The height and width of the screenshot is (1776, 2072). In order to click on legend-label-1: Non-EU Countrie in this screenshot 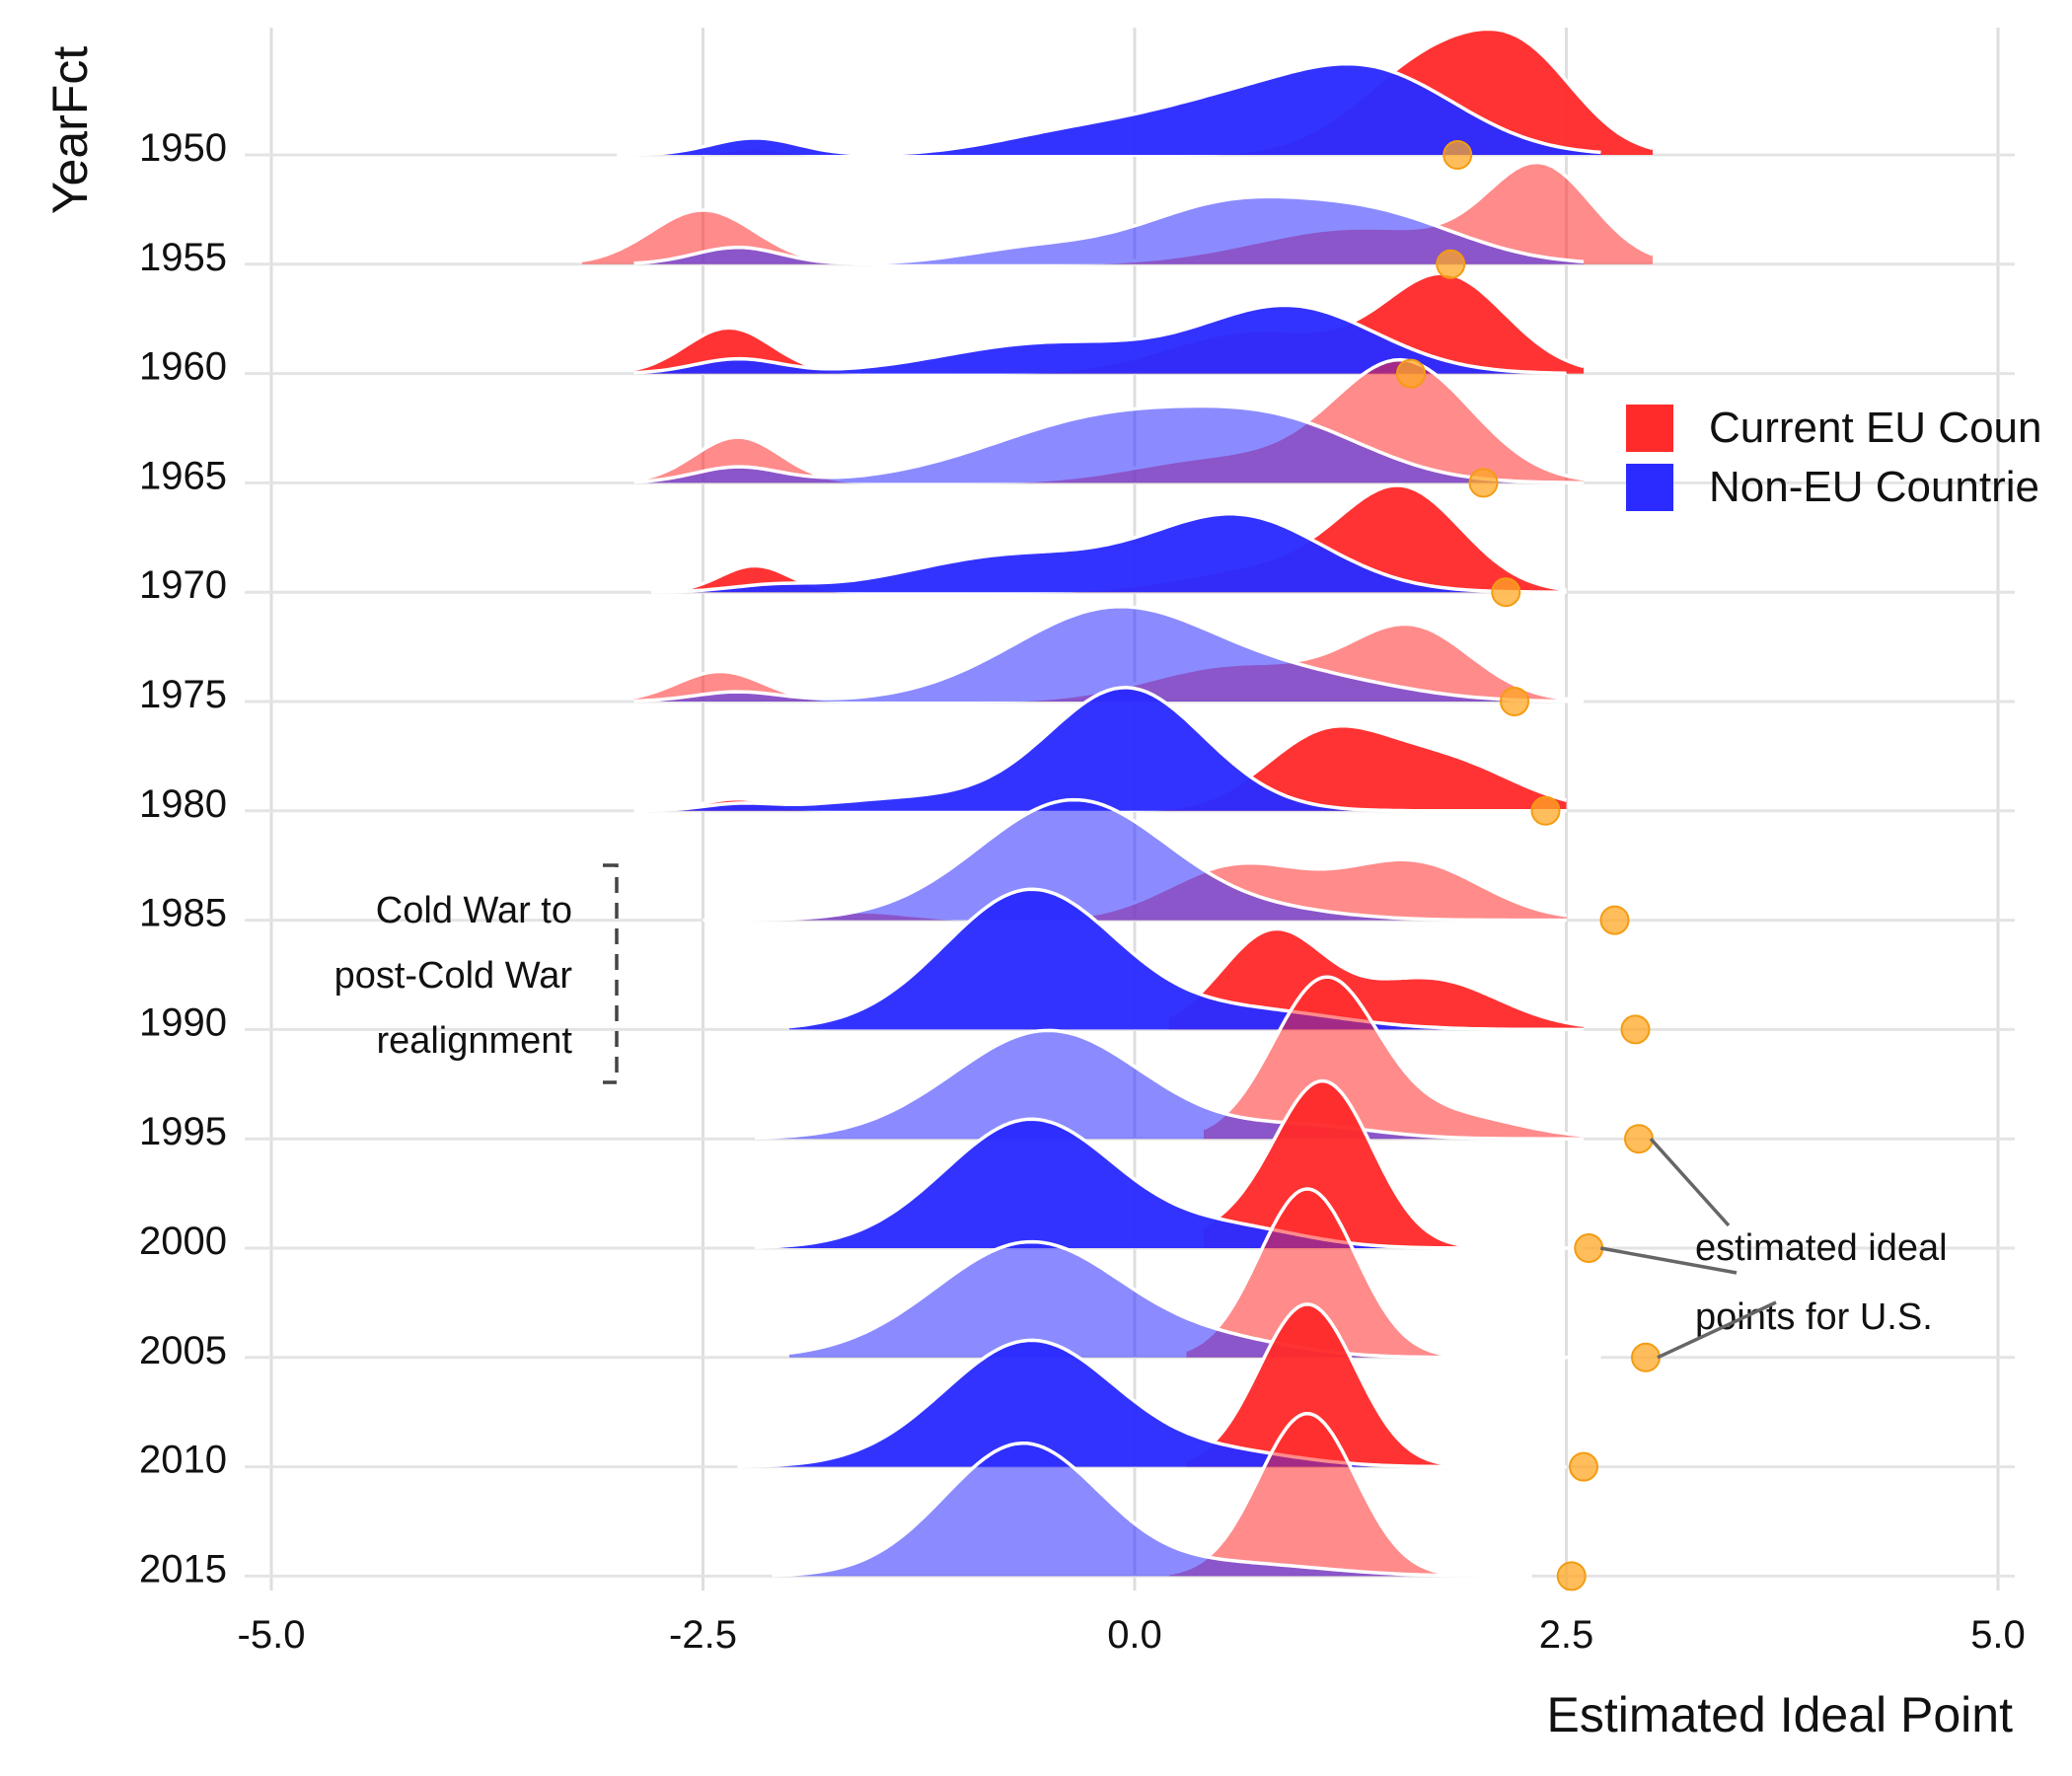, I will do `click(1874, 487)`.